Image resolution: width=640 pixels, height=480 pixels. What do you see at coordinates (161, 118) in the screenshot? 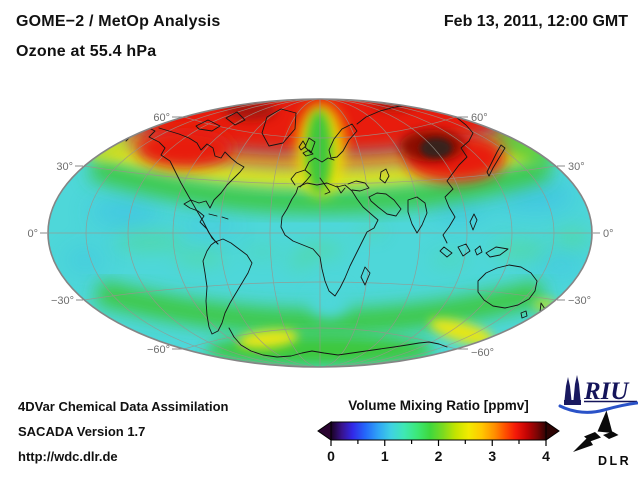
I see `lat-label-left-60n: 60°` at bounding box center [161, 118].